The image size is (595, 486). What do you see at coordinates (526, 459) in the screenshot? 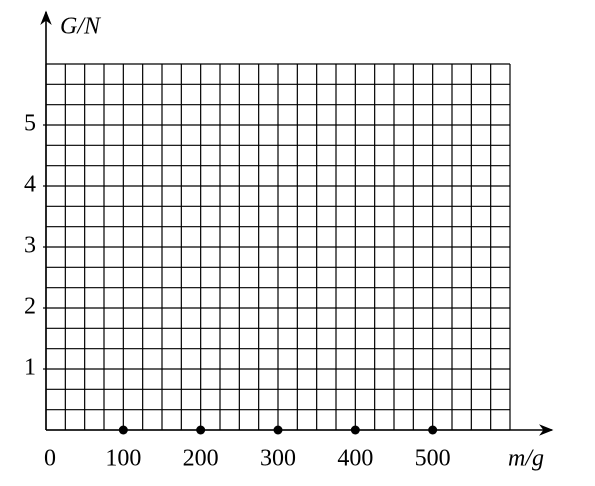
I see `x-axis-label: m/g` at bounding box center [526, 459].